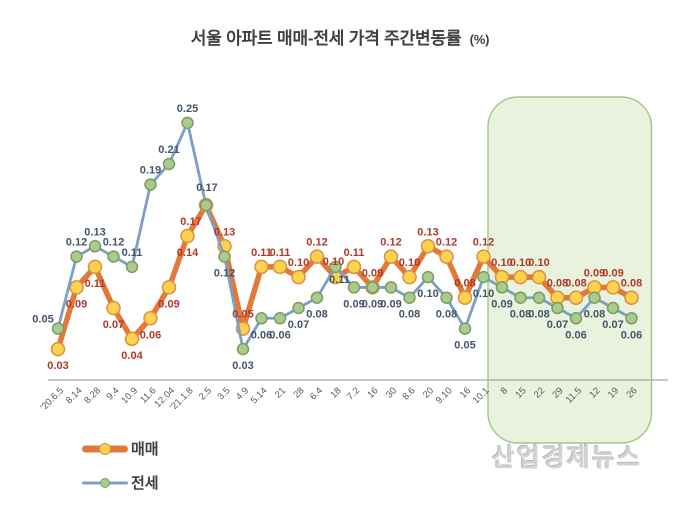 This screenshot has width=680, height=509. What do you see at coordinates (479, 39) in the screenshot?
I see `chart-title-unit: (%)` at bounding box center [479, 39].